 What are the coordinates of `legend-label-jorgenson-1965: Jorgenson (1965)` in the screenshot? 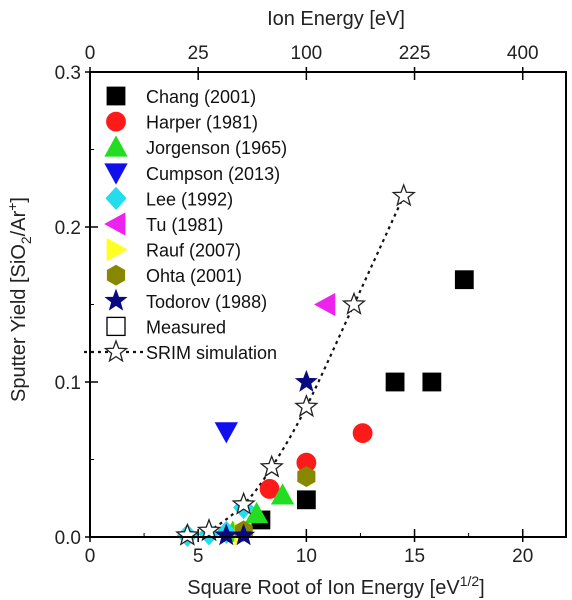 It's located at (216, 148).